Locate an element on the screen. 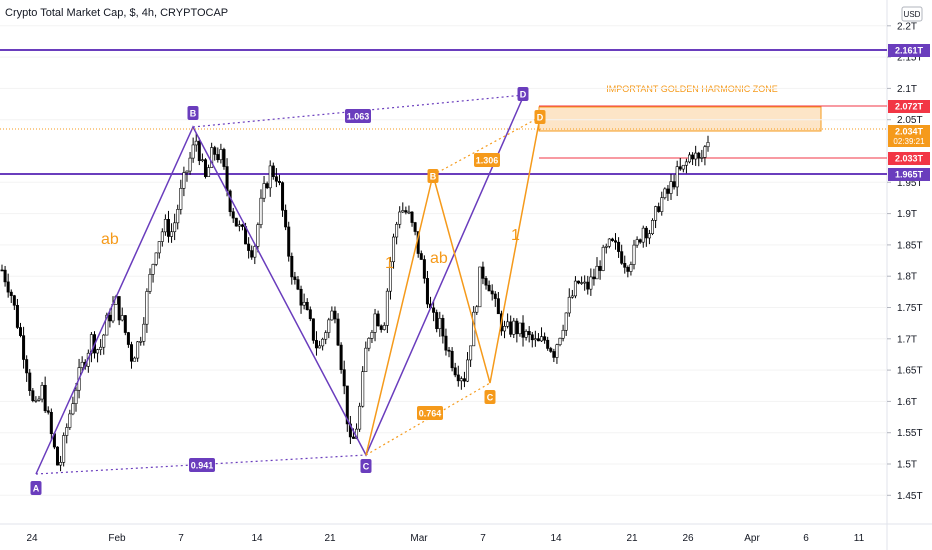 The width and height of the screenshot is (932, 550). time-tick-label: 26 is located at coordinates (688, 538).